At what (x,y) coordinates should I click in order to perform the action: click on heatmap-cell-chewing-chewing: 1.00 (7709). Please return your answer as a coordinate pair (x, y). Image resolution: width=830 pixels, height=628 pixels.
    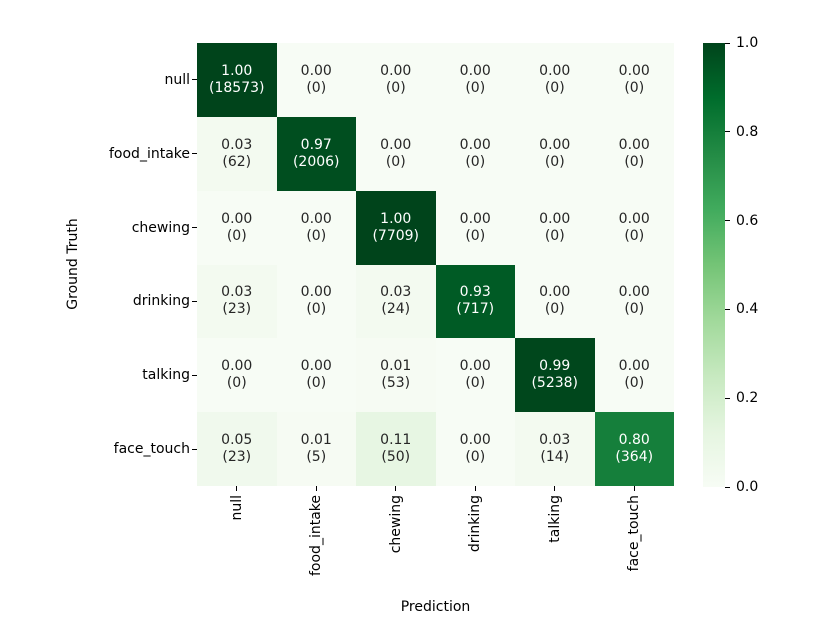
    Looking at the image, I should click on (396, 227).